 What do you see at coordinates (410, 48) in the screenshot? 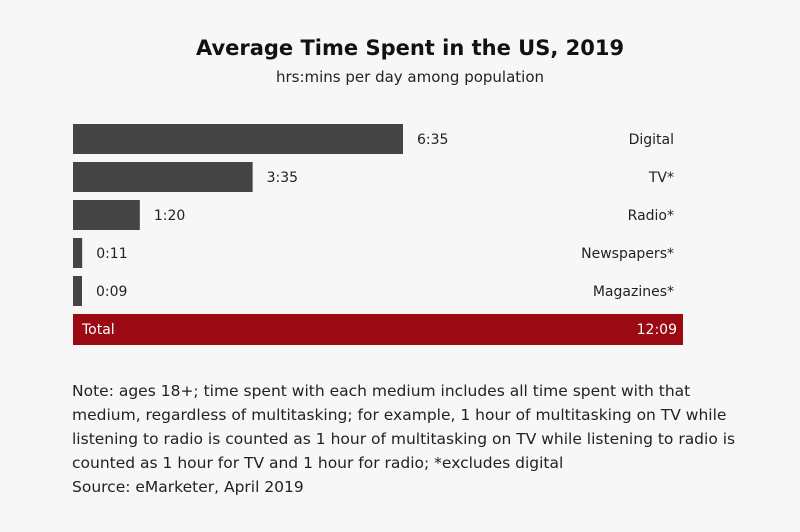
I see `chart-title: Average Time Spent in the US, 2019` at bounding box center [410, 48].